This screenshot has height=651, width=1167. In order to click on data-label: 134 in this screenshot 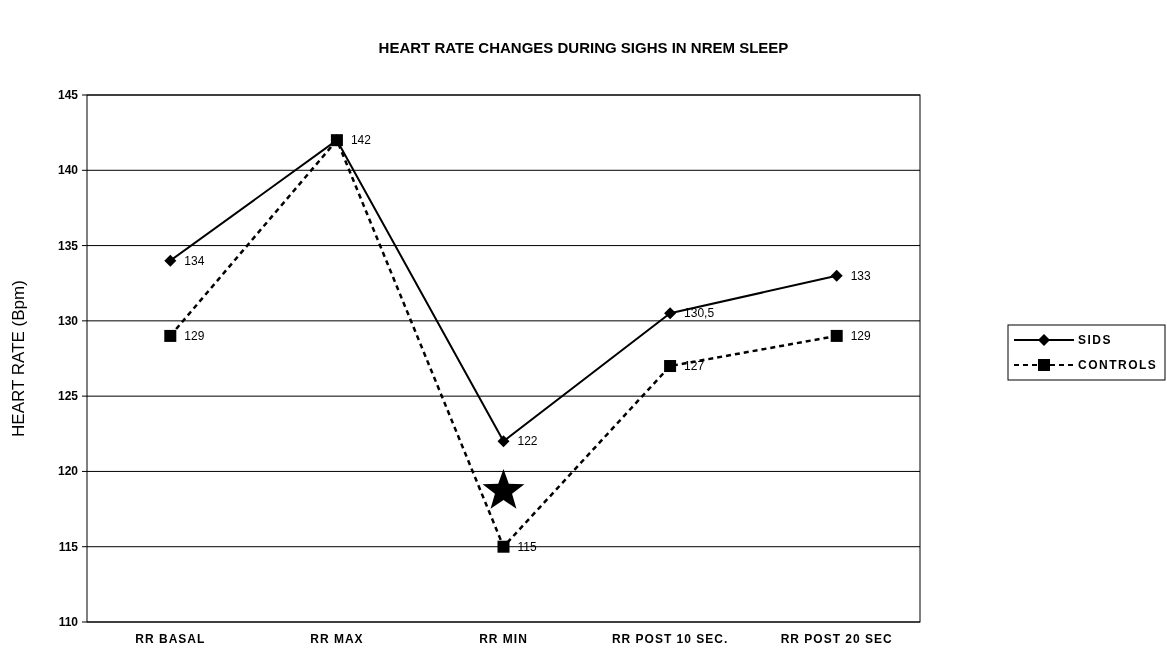, I will do `click(194, 260)`.